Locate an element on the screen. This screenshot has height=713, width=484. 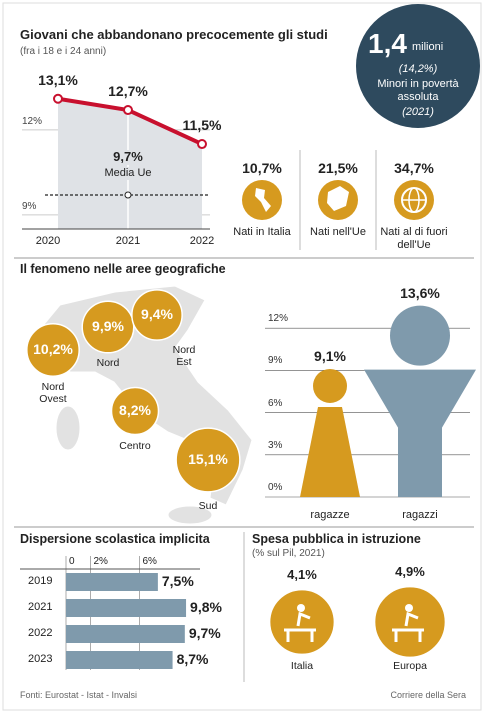
data-label: 9,7% is located at coordinates (204, 633).